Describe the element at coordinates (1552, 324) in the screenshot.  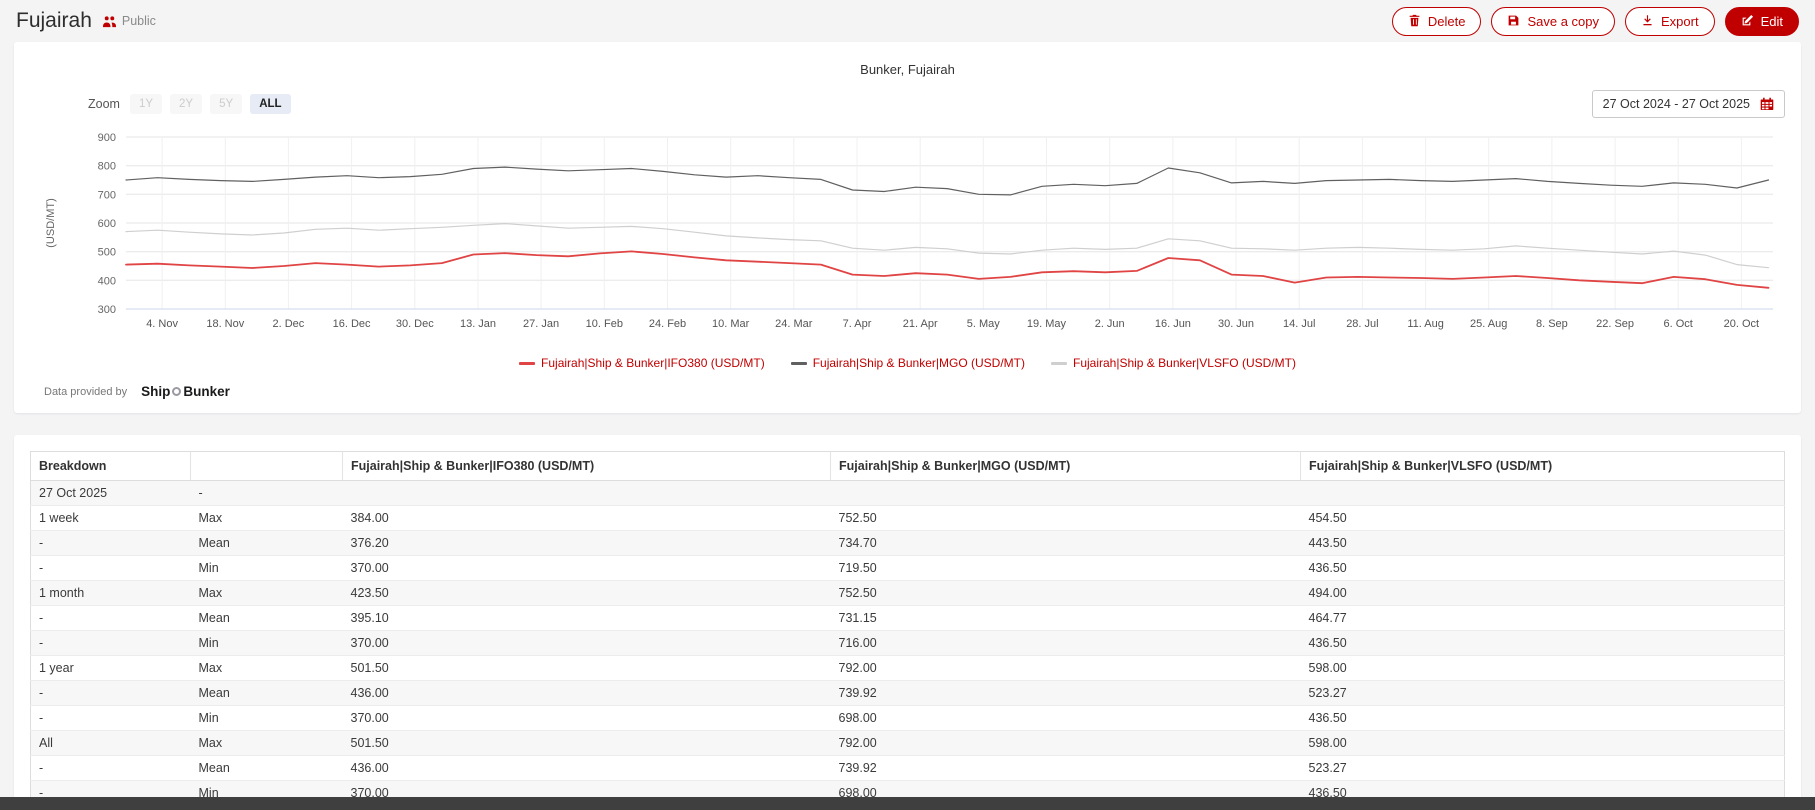
I see `svg-text: 8. Sep` at that location.